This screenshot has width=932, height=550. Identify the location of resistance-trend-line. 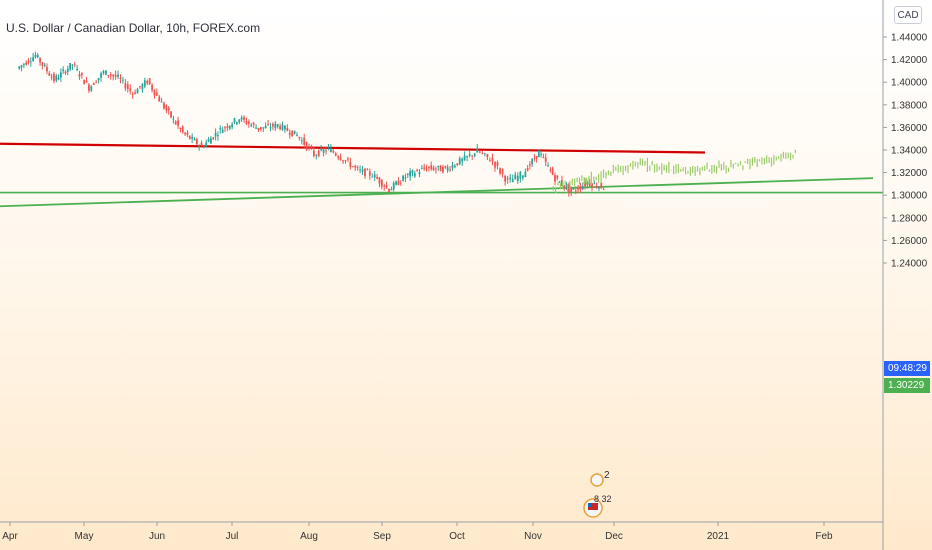
(353, 148).